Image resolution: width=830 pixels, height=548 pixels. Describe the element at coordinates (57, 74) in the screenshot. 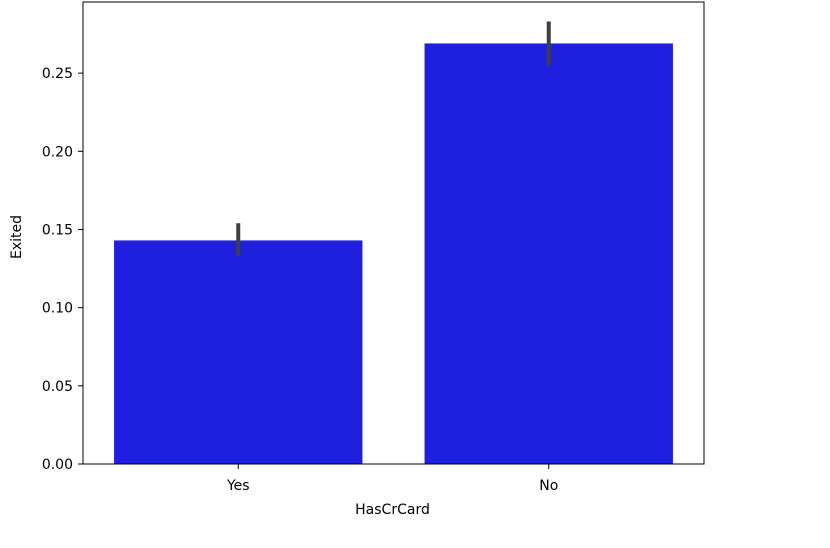

I see `y-tick-label: 0.25` at that location.